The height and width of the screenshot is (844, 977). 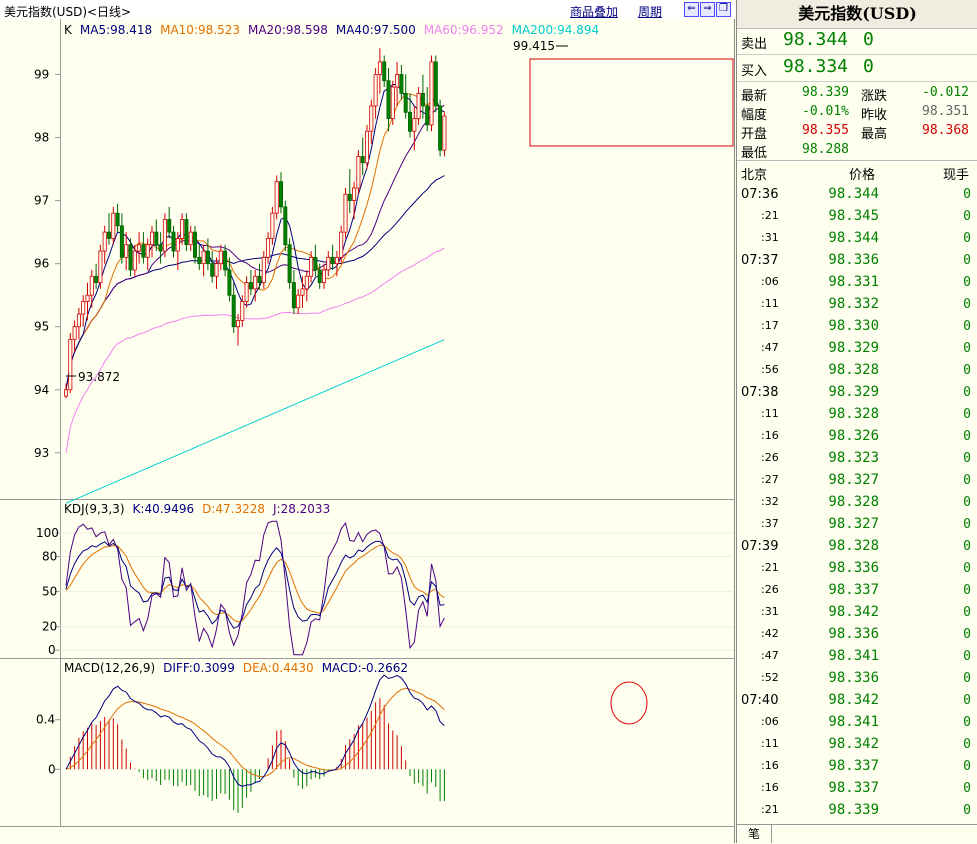 What do you see at coordinates (691, 9) in the screenshot?
I see `arrow-left-icon: ⇐` at bounding box center [691, 9].